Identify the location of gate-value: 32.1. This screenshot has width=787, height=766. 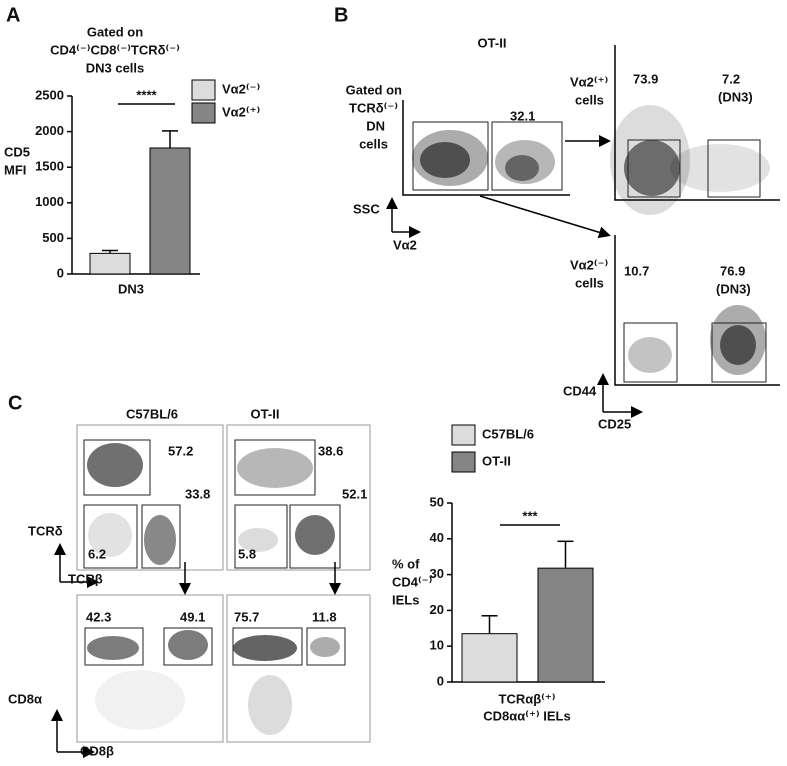
(522, 115).